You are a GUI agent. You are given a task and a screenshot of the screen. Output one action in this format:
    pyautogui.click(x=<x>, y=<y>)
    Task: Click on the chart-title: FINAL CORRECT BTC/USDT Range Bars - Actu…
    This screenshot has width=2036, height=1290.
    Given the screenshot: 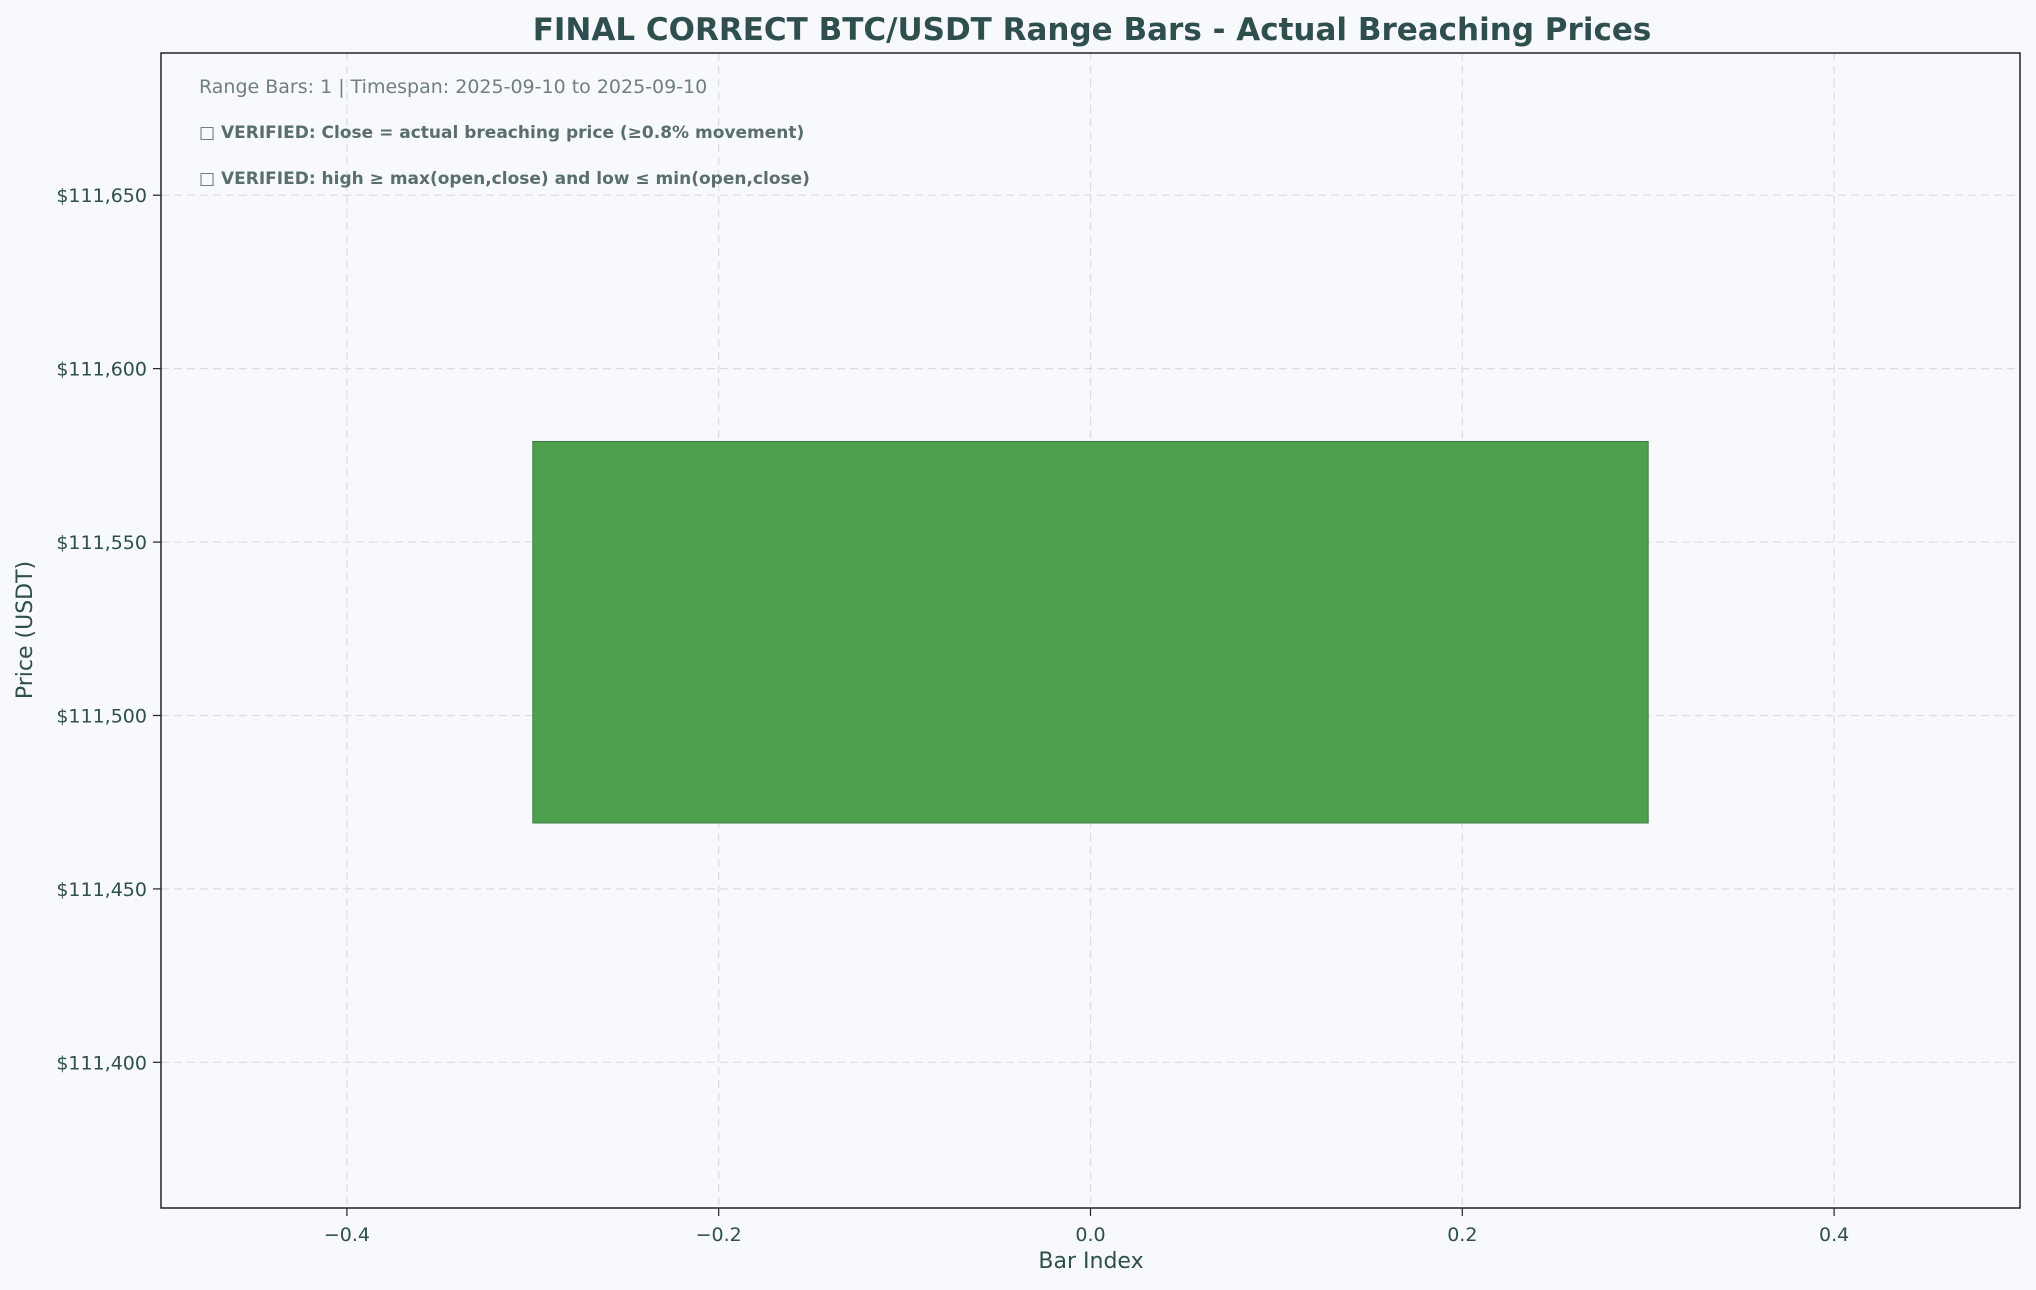 What is the action you would take?
    pyautogui.click(x=1092, y=30)
    